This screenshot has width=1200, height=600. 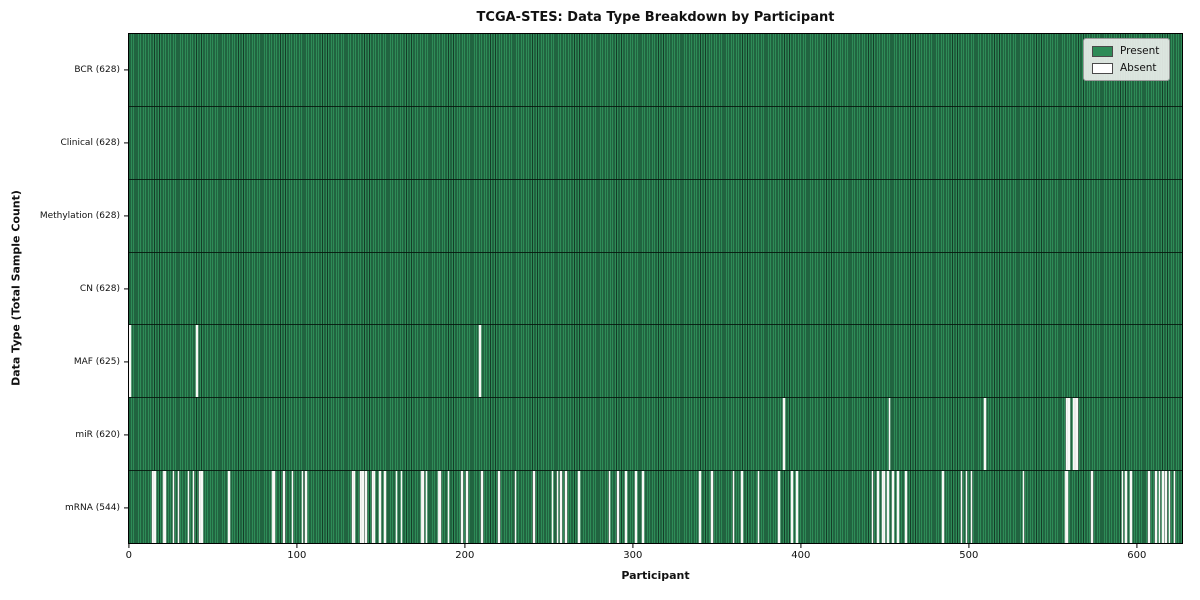 I want to click on present-swatch, so click(x=1102, y=51).